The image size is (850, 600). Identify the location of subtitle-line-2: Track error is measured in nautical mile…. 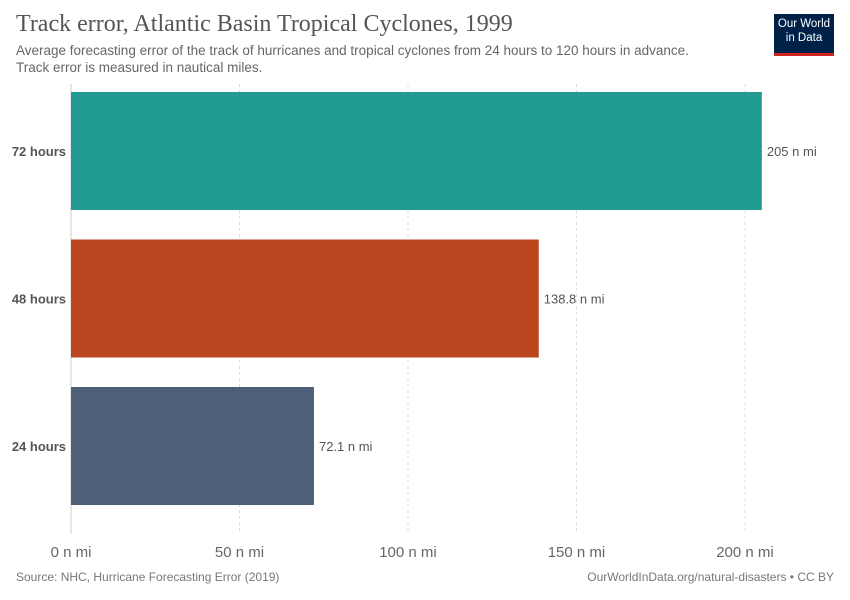
(139, 67).